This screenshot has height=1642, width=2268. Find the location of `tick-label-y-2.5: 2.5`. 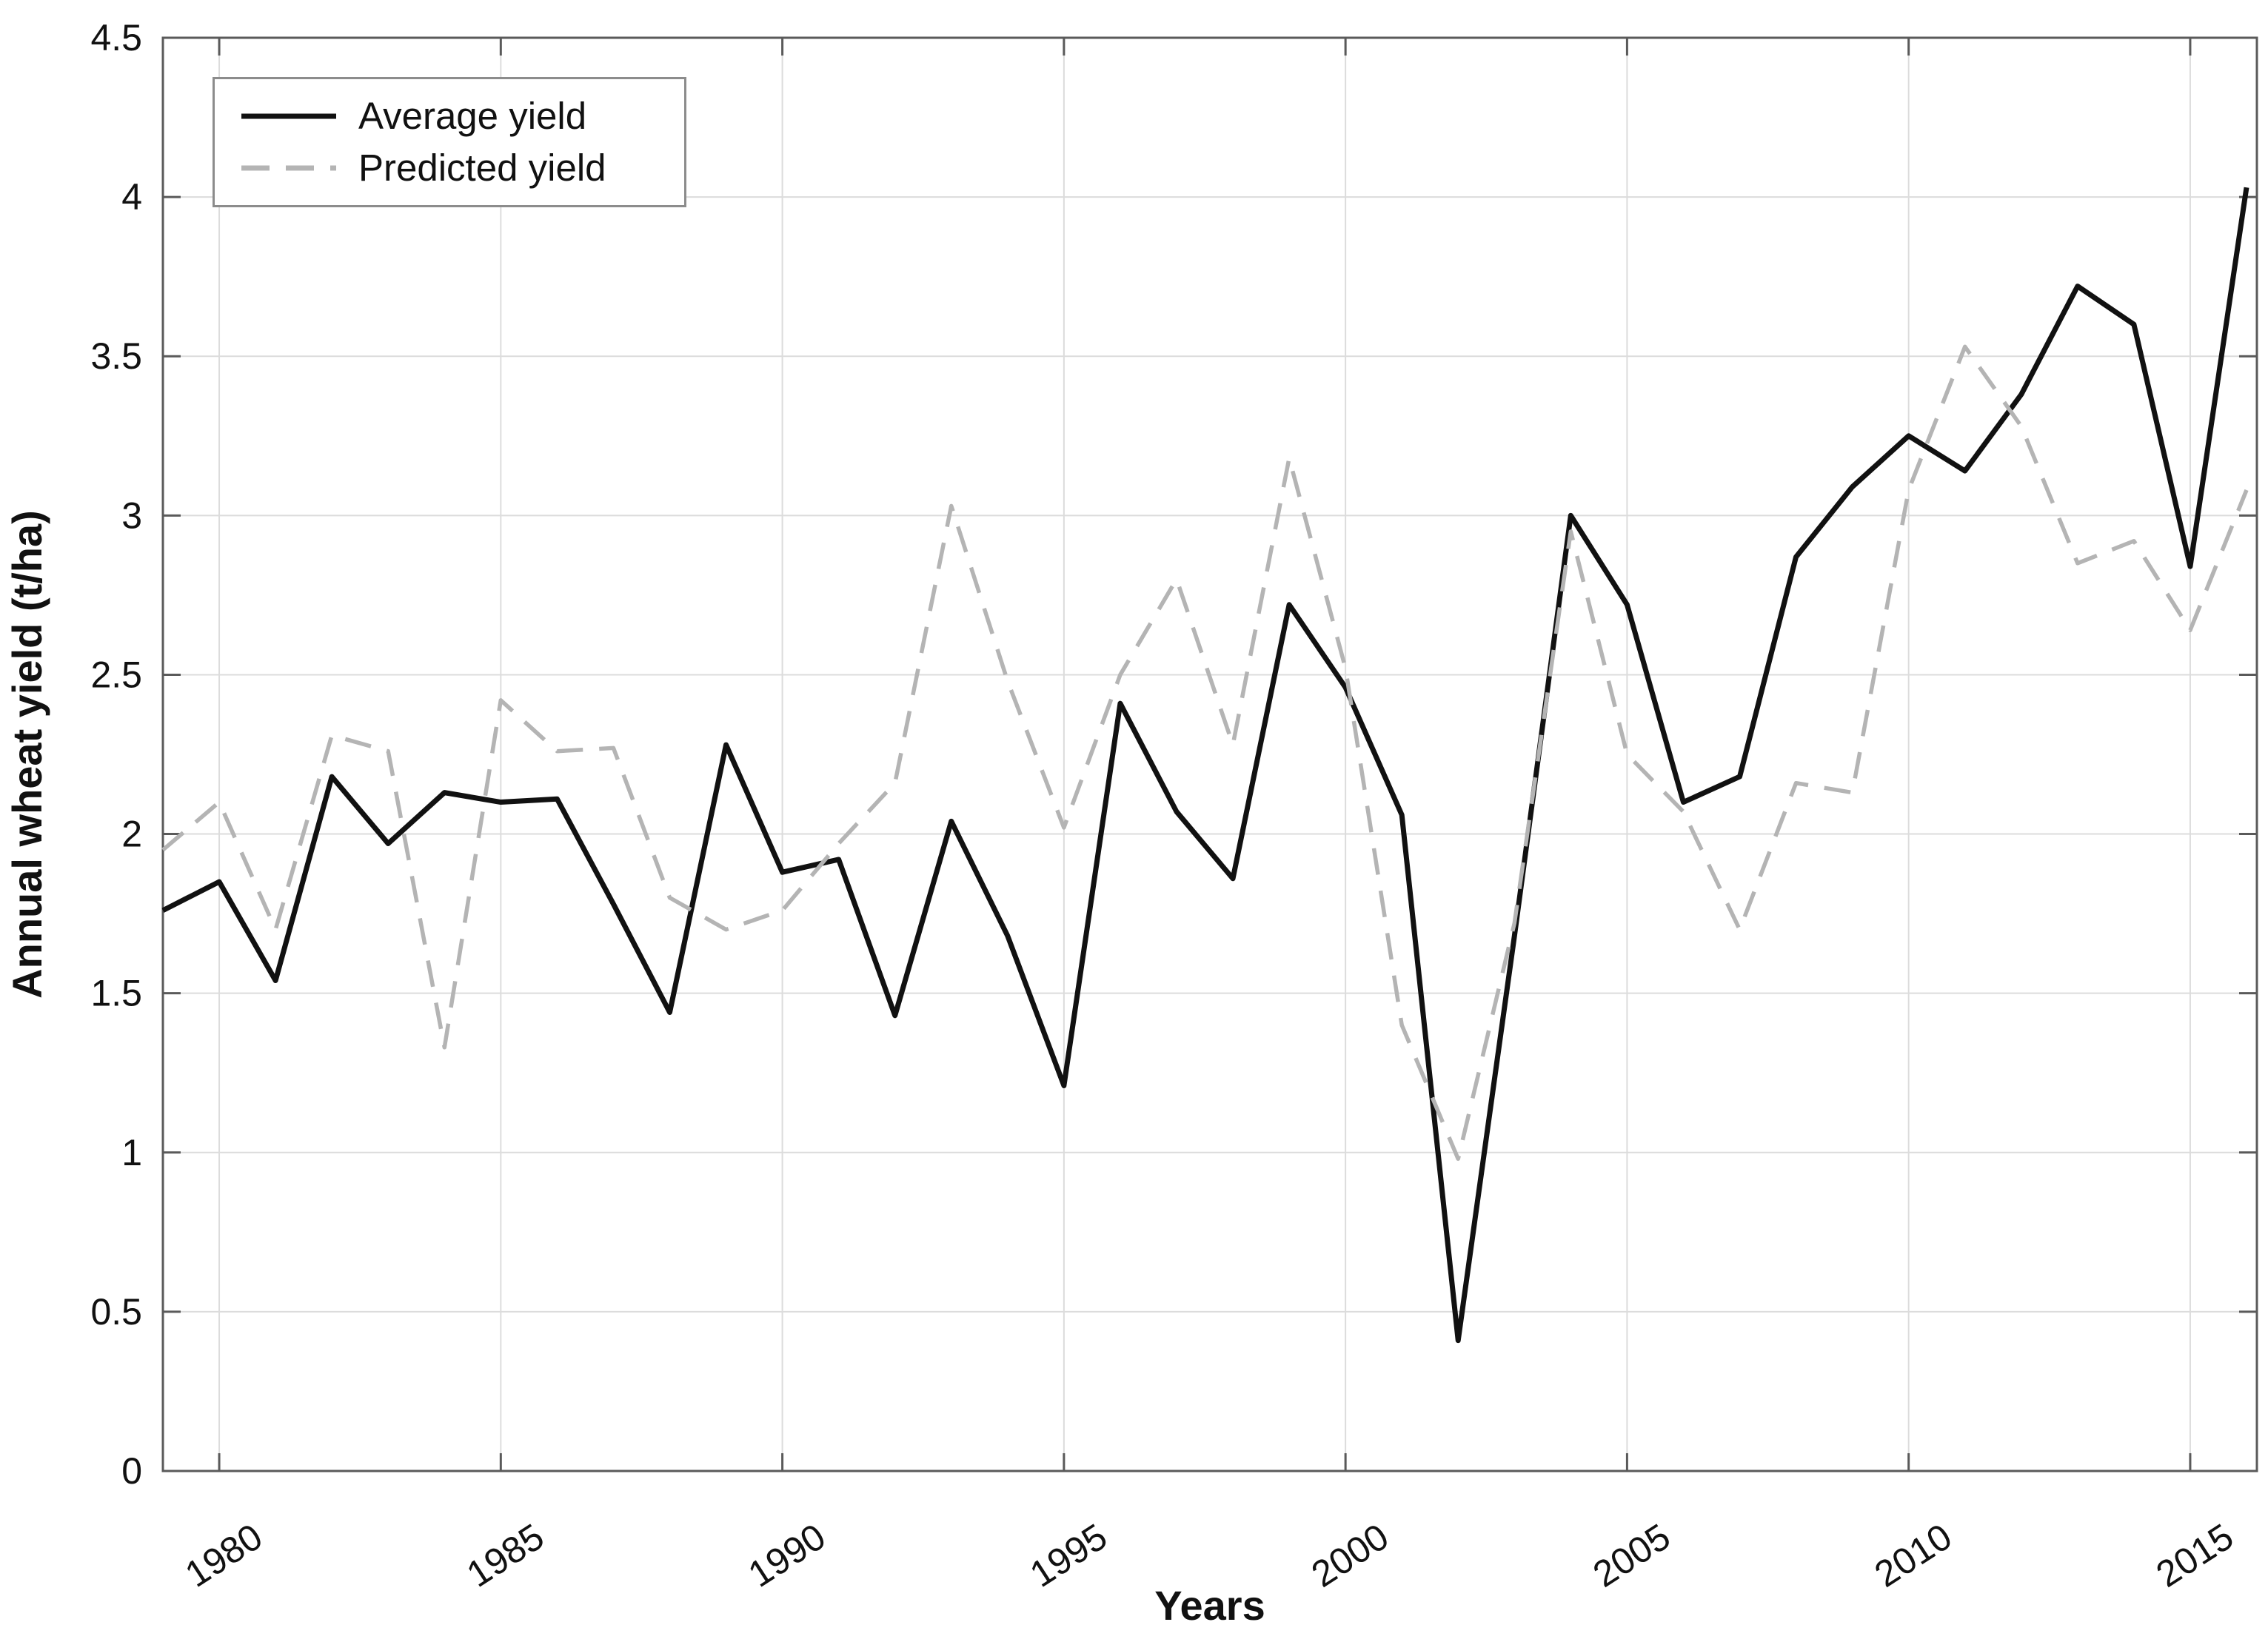

tick-label-y-2.5: 2.5 is located at coordinates (116, 674).